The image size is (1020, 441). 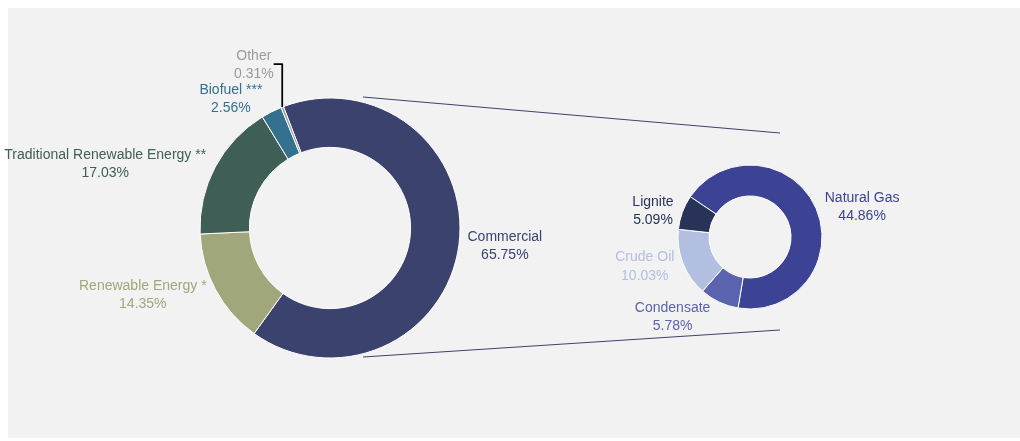 What do you see at coordinates (505, 254) in the screenshot?
I see `data-label: 65.75%` at bounding box center [505, 254].